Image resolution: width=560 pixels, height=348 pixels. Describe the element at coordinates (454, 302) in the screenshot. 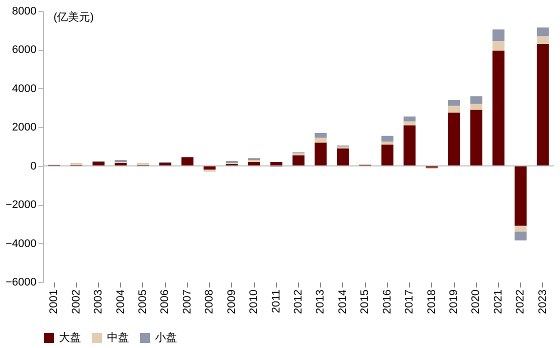

I see `x-tick-label: 2019` at that location.